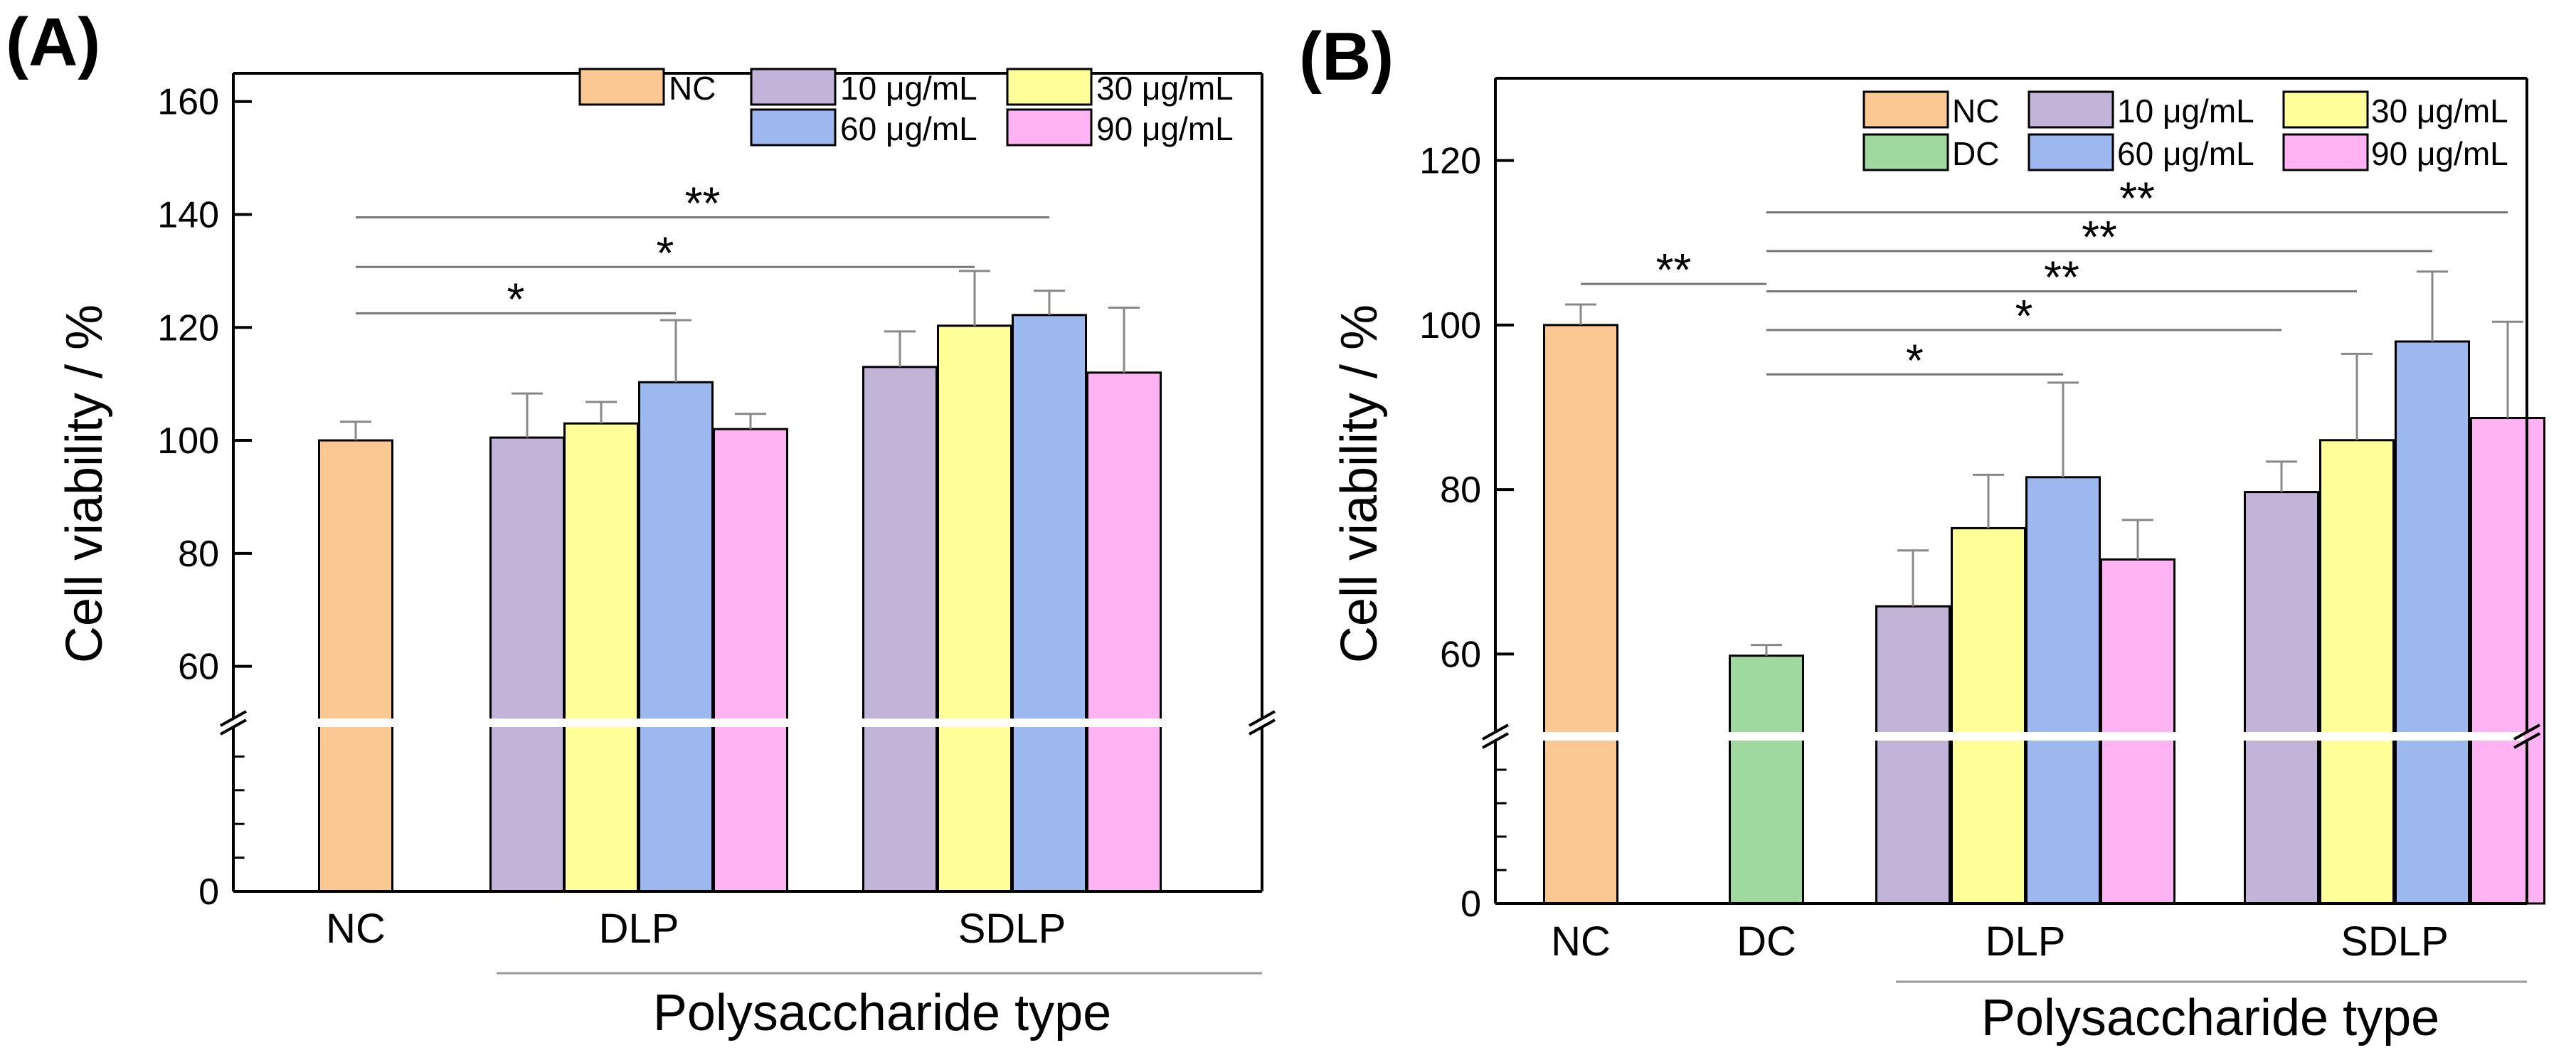 The width and height of the screenshot is (2576, 1060). I want to click on panel-label: (A), so click(53, 42).